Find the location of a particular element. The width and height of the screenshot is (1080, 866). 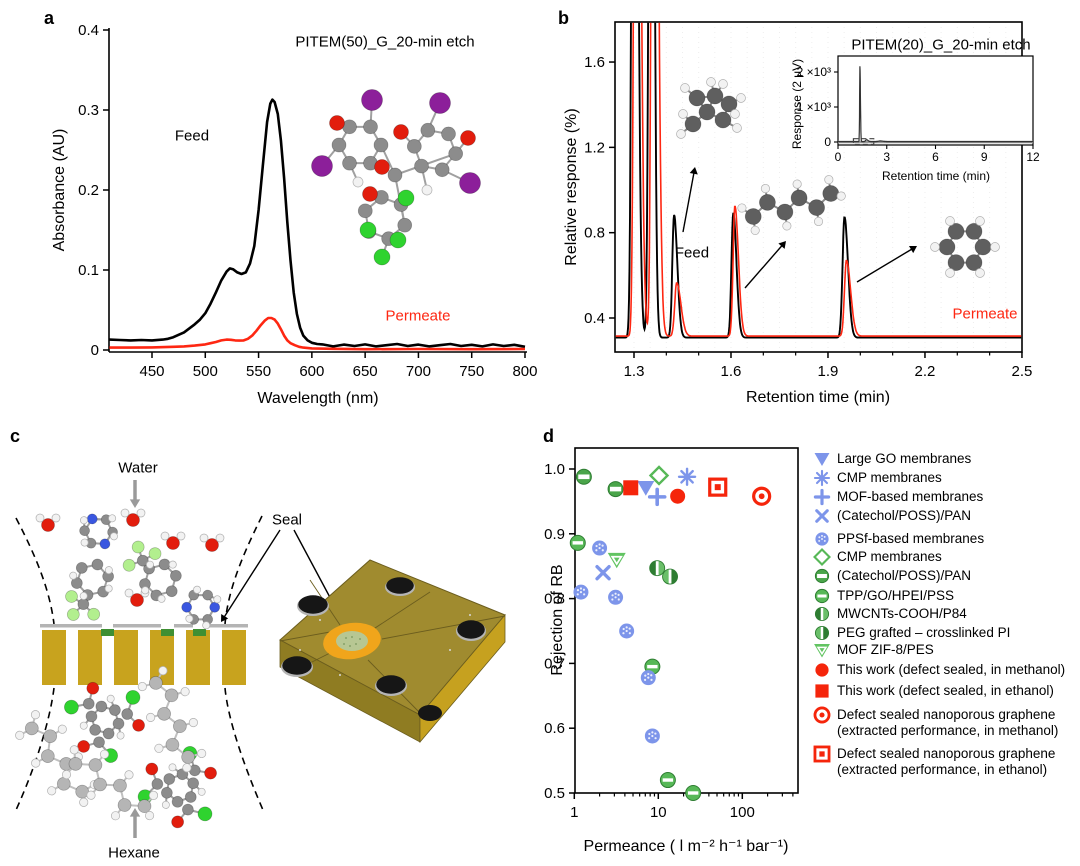

svg-text: 450 is located at coordinates (151, 371).